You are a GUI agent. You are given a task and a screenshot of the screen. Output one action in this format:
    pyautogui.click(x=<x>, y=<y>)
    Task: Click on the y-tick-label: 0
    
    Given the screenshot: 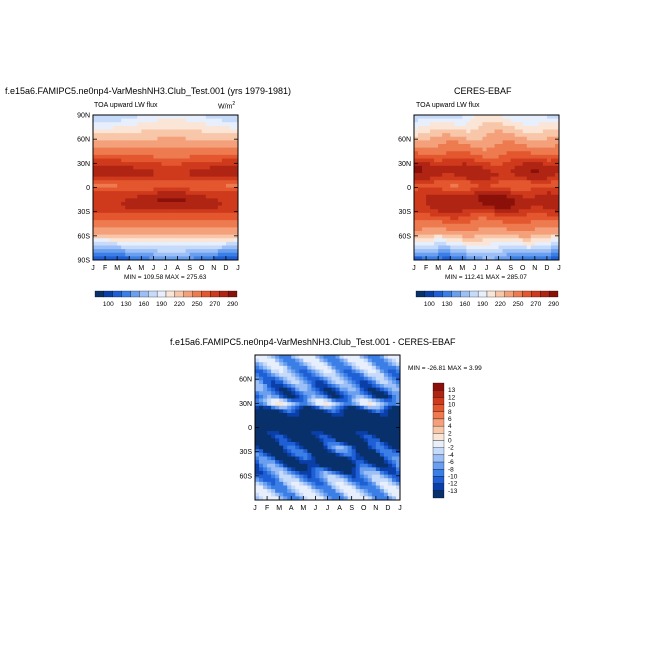 What is the action you would take?
    pyautogui.click(x=409, y=188)
    